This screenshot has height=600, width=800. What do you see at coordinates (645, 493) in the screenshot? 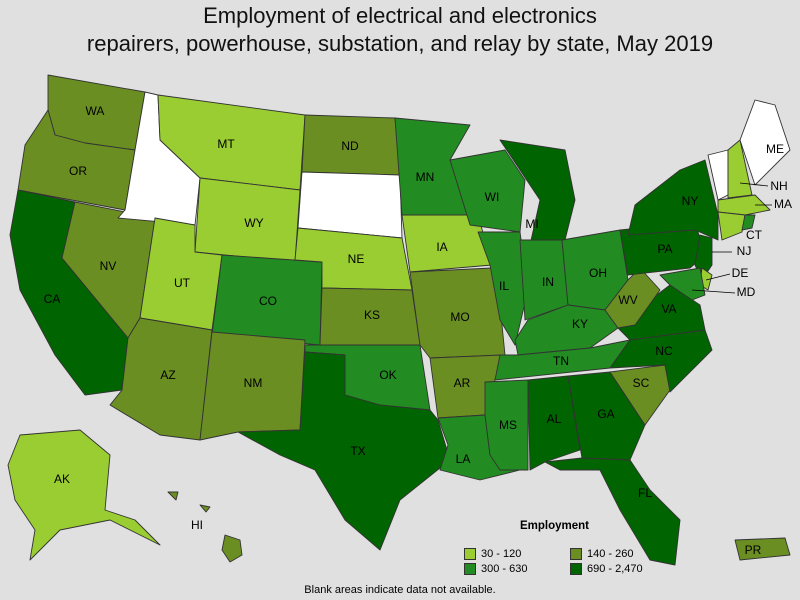
I see `state-label-FL: FL` at bounding box center [645, 493].